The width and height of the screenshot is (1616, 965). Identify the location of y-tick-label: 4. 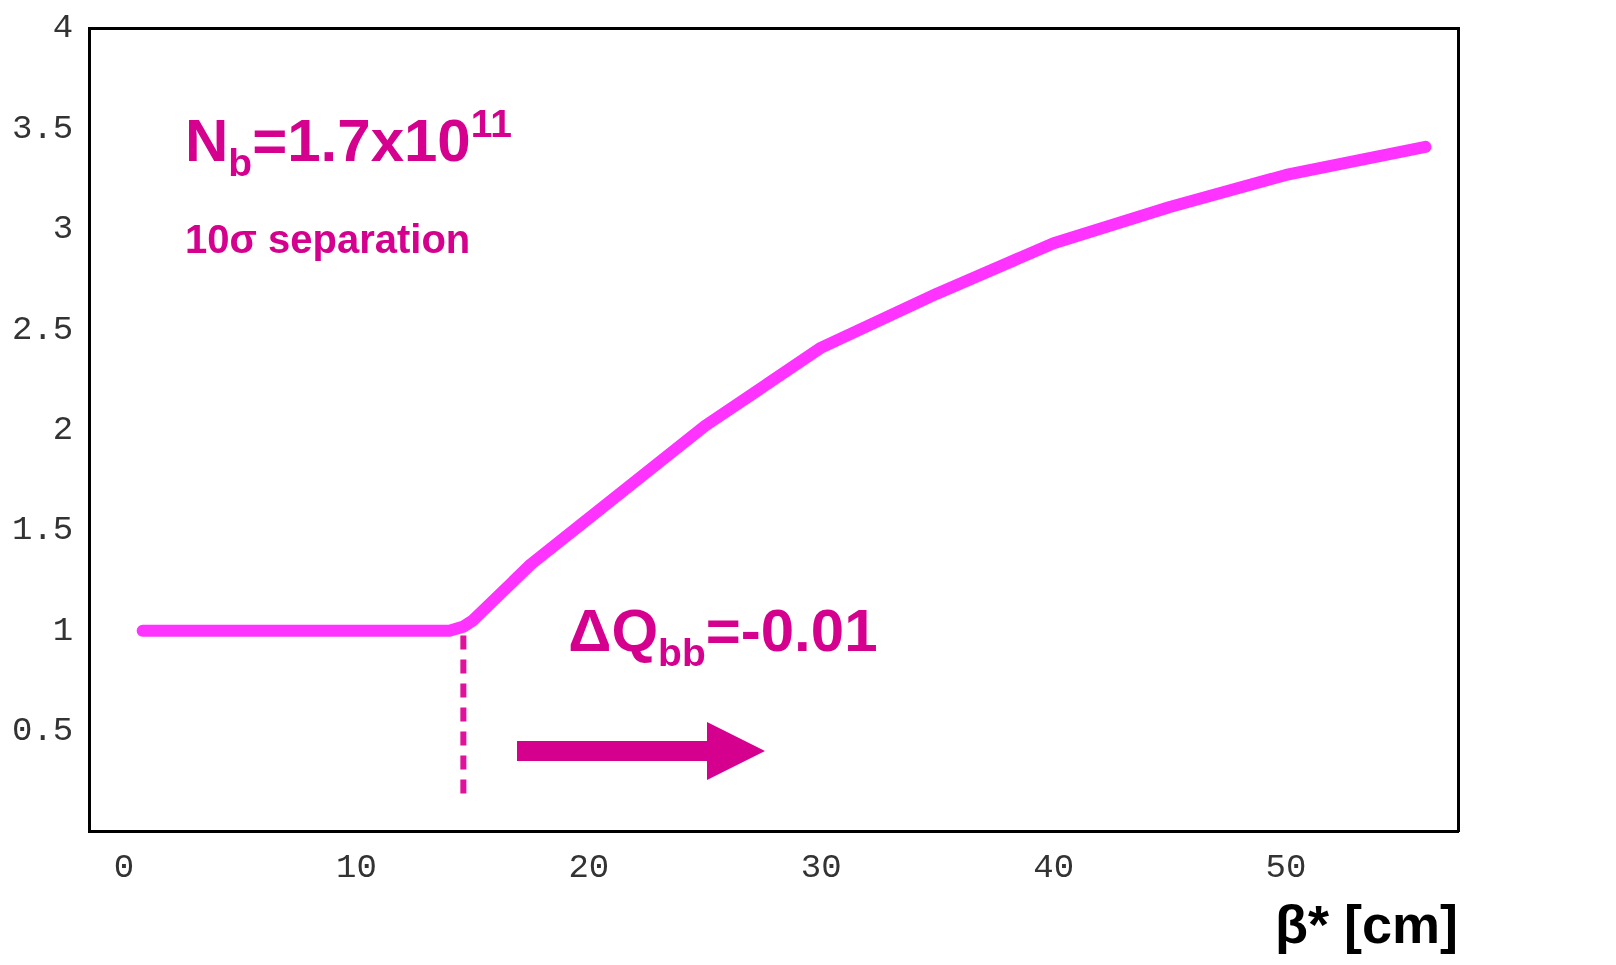
(63, 28).